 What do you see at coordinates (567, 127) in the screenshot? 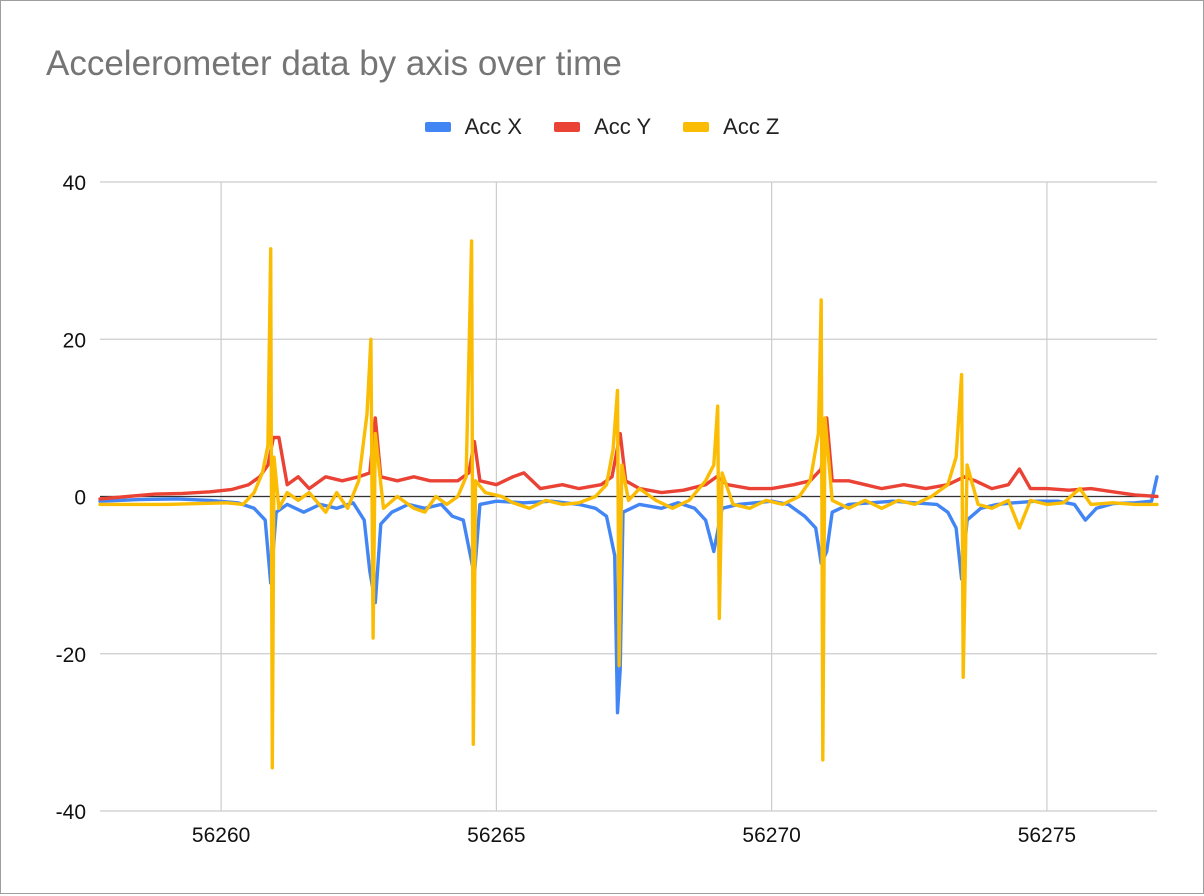
I see `legend-swatch-acc-y` at bounding box center [567, 127].